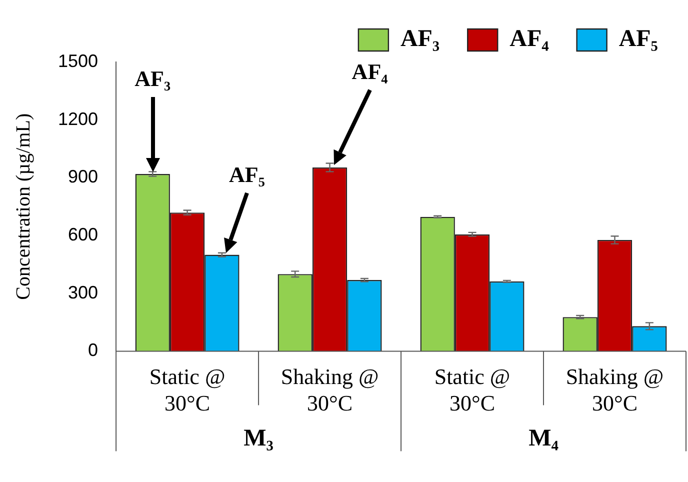  Describe the element at coordinates (78, 60) in the screenshot. I see `y-tick-label: 1500` at that location.